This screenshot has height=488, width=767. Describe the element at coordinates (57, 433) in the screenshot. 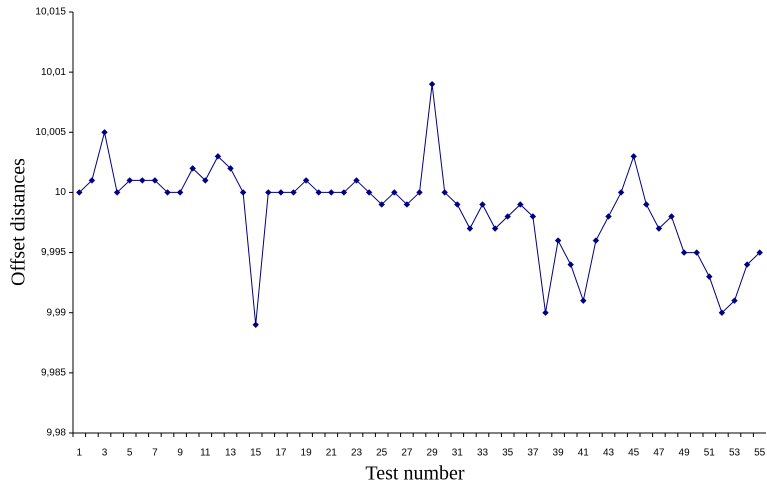

I see `y-tick-label: 9,98` at that location.